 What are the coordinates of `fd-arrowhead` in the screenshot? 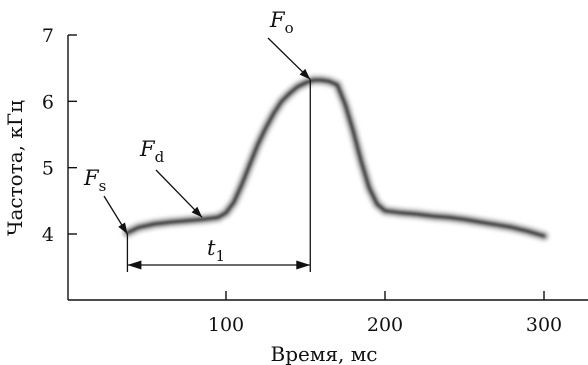 It's located at (197, 212).